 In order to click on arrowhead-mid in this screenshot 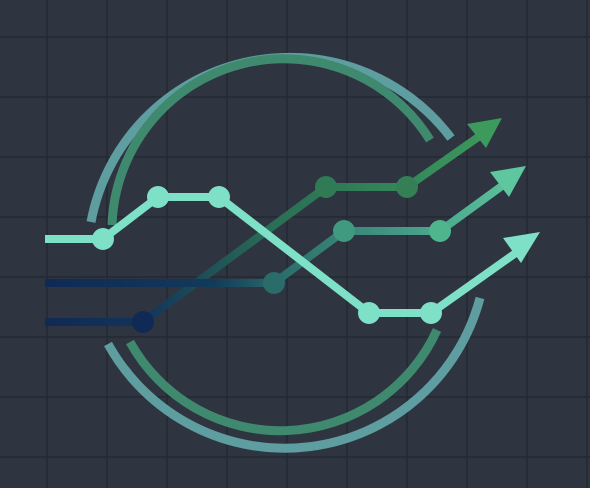, I will do `click(508, 181)`.